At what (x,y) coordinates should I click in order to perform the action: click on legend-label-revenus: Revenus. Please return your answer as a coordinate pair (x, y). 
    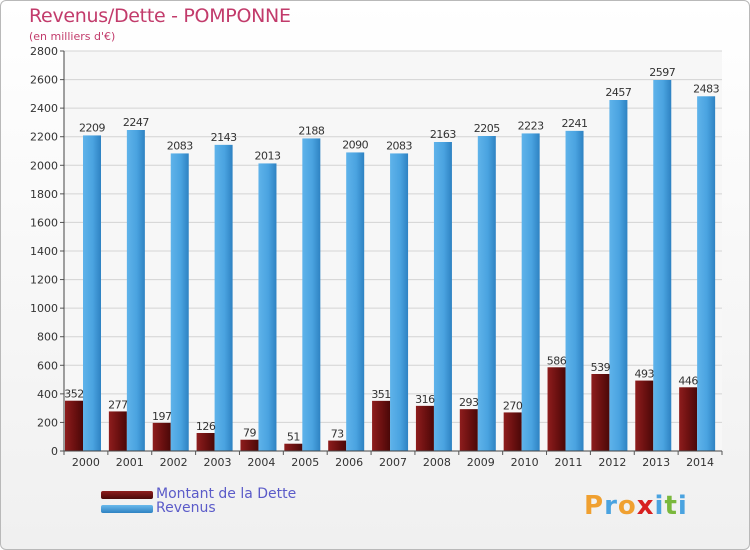
    Looking at the image, I should click on (186, 508).